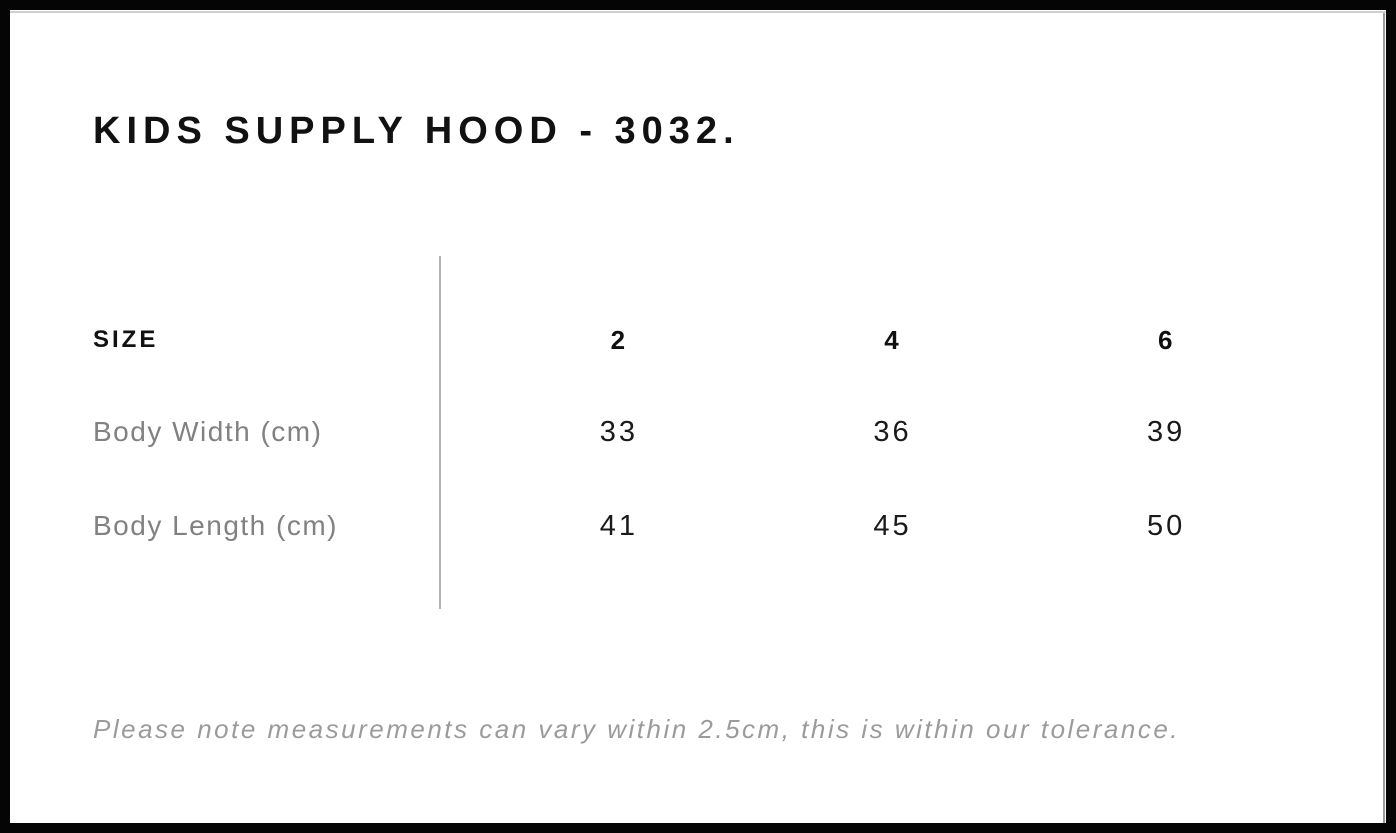 This screenshot has height=833, width=1396. Describe the element at coordinates (698, 12) in the screenshot. I see `top-edge-hairline` at that location.